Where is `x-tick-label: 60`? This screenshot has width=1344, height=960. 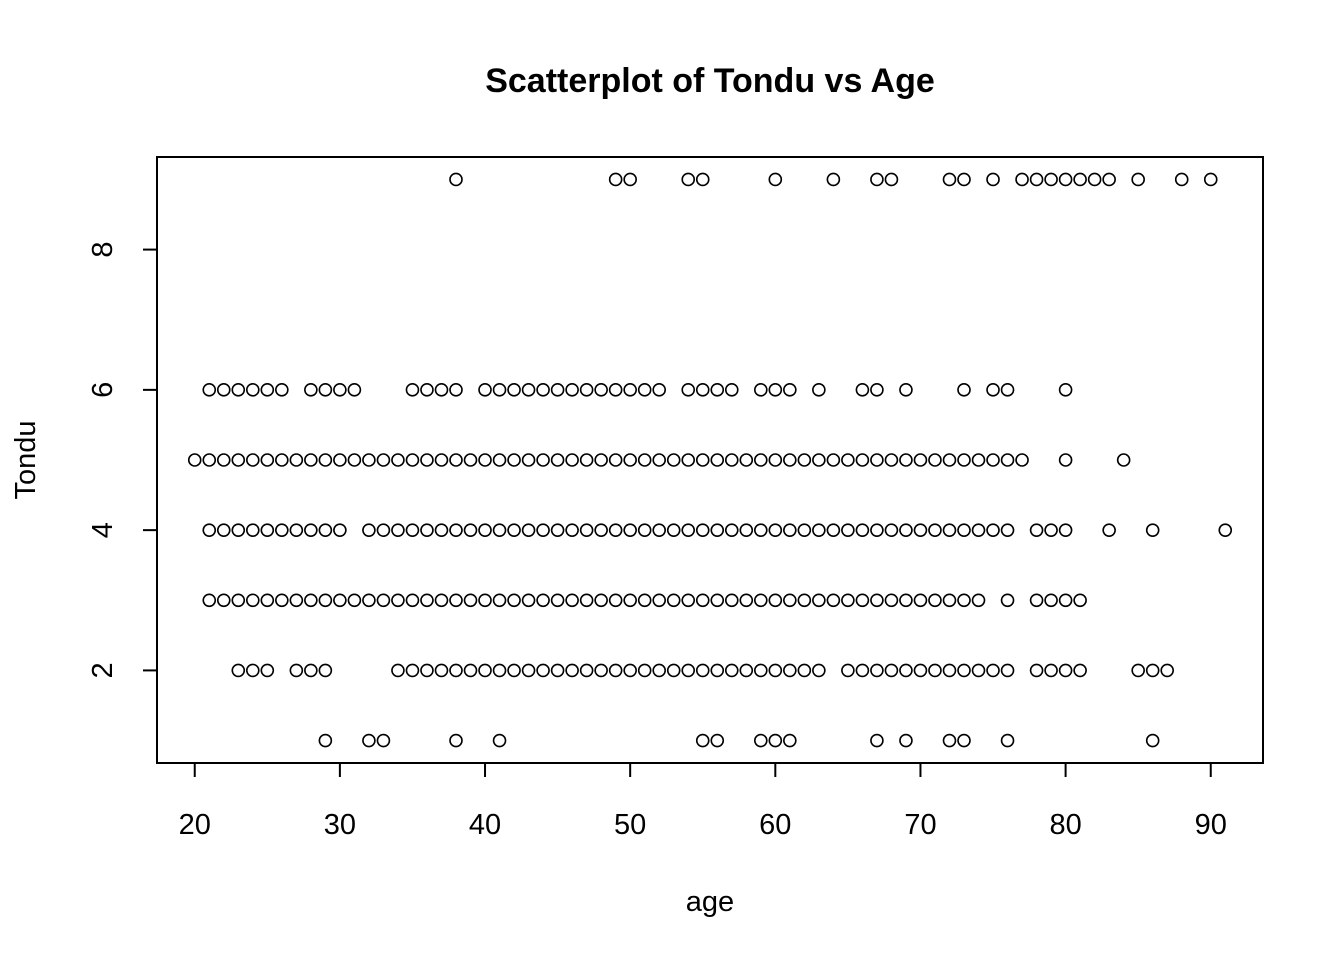 x-tick-label: 60 is located at coordinates (775, 825).